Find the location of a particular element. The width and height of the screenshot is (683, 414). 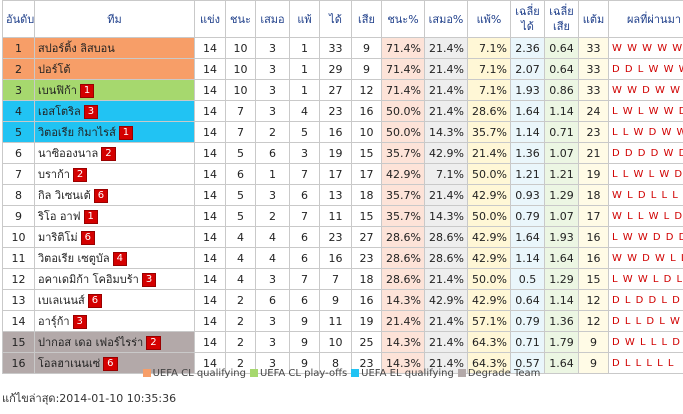

lose-cell: 6 is located at coordinates (304, 237).